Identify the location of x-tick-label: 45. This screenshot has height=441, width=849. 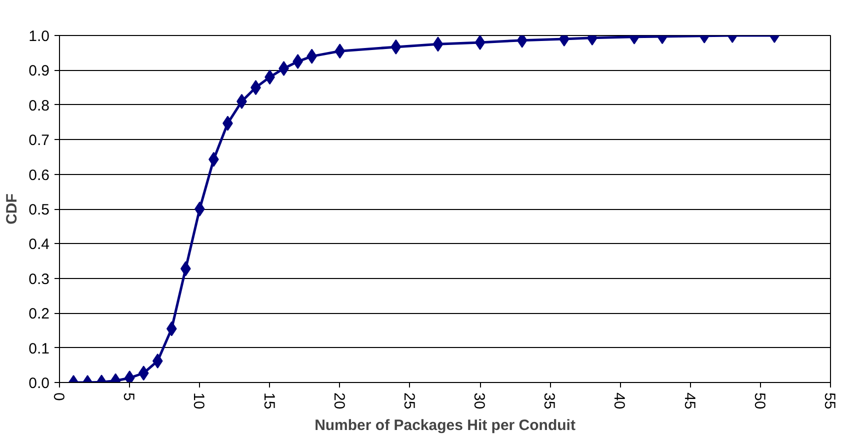
(689, 401).